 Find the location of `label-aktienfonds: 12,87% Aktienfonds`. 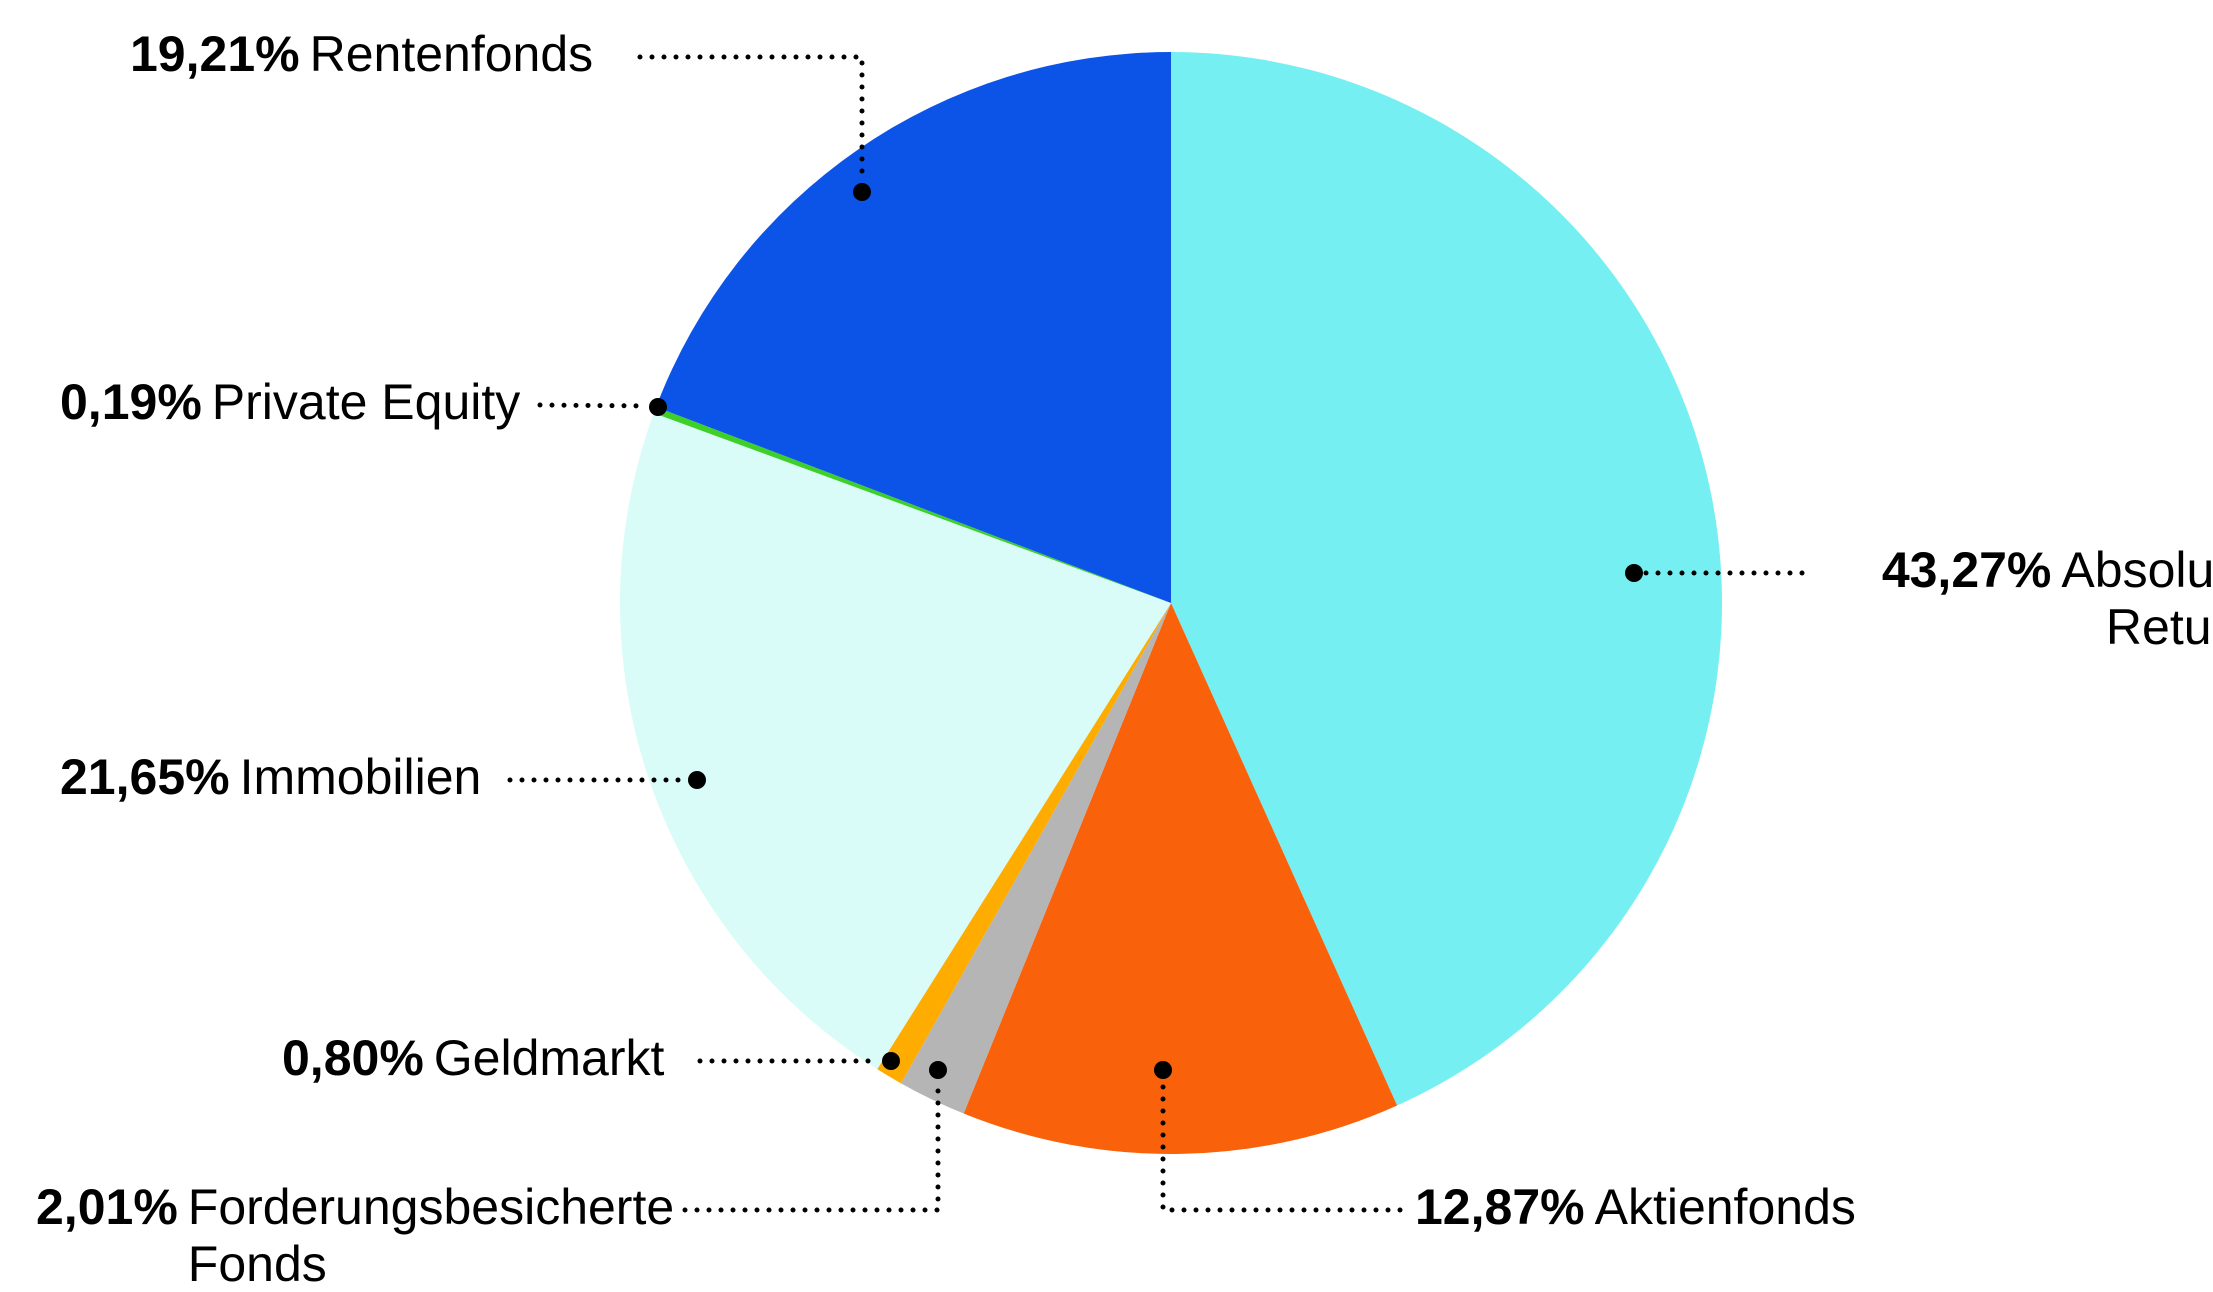

label-aktienfonds: 12,87% Aktienfonds is located at coordinates (1635, 1207).